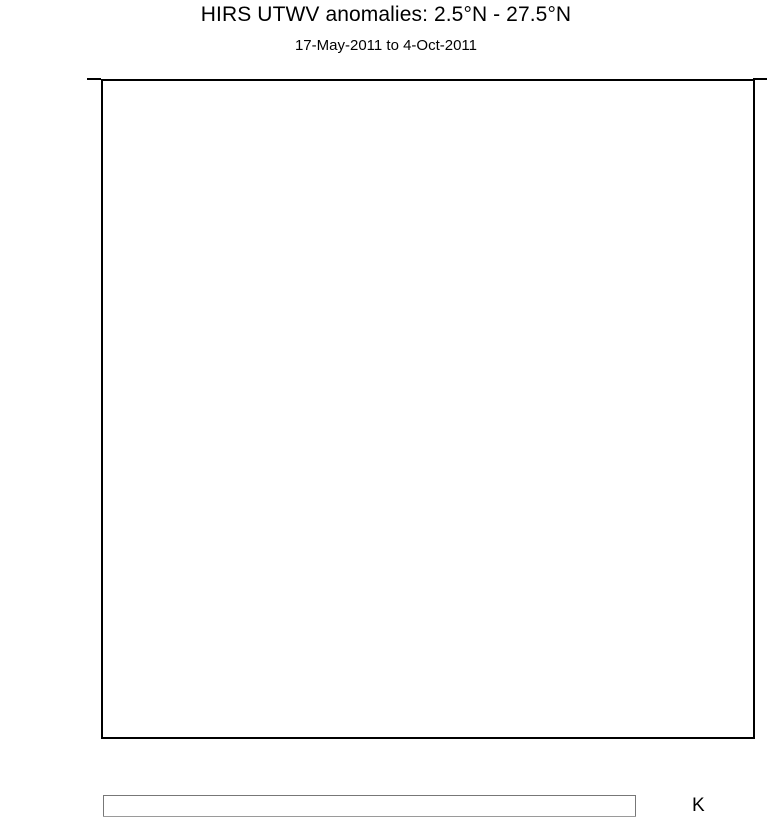  I want to click on colorbar-unit-label: K, so click(698, 805).